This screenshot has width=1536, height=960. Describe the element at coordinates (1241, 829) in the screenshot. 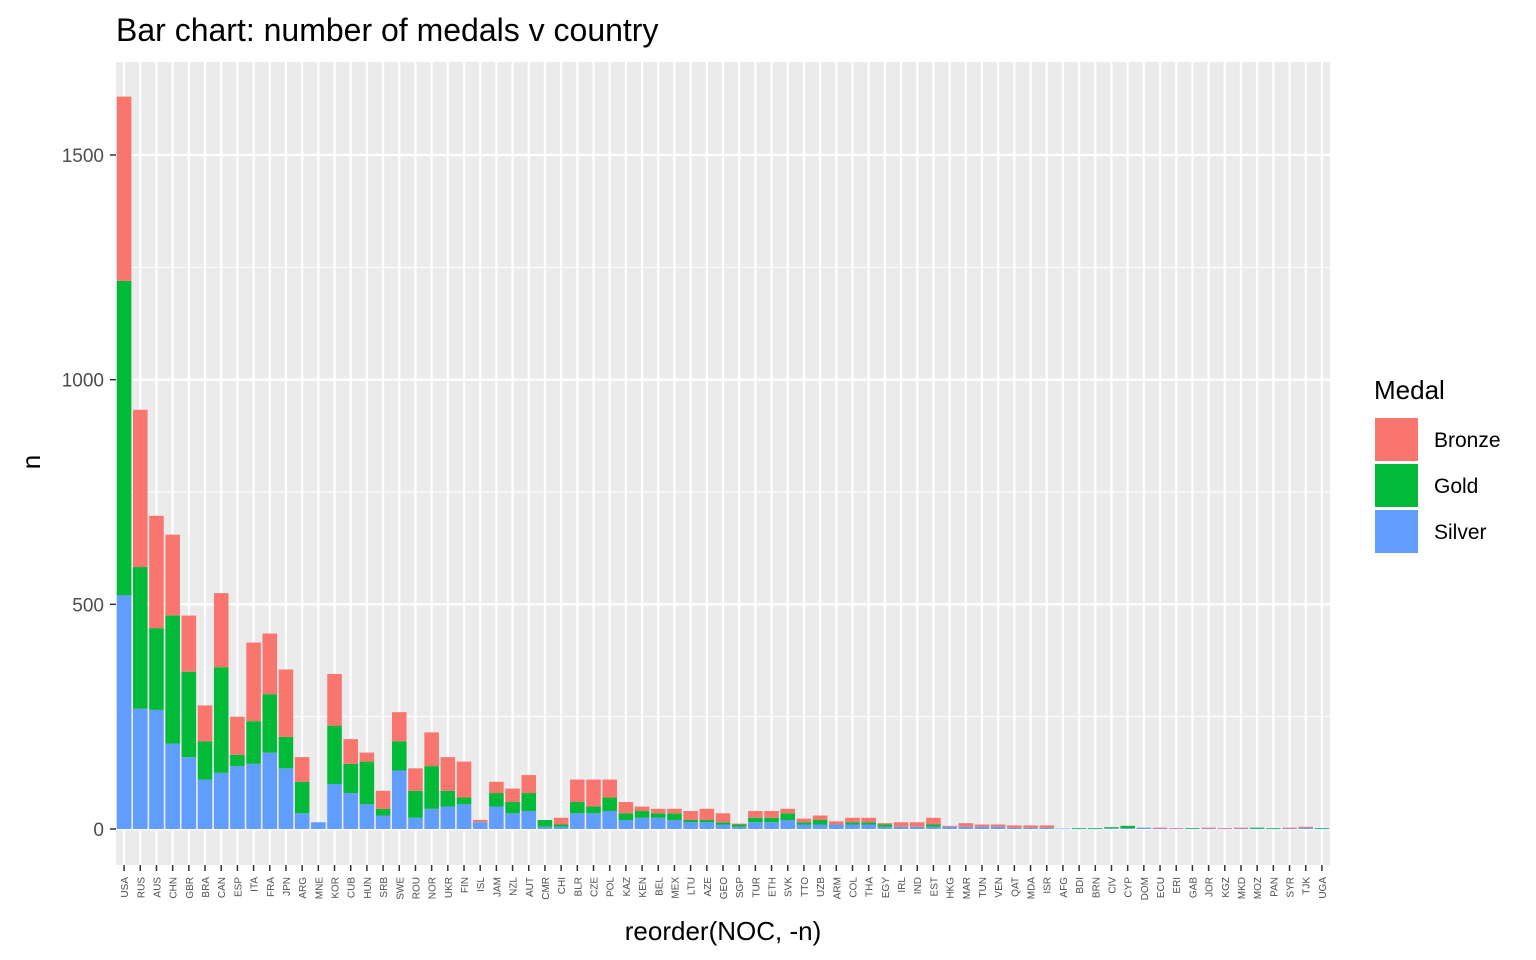

I see `bar-mkd-silver` at that location.